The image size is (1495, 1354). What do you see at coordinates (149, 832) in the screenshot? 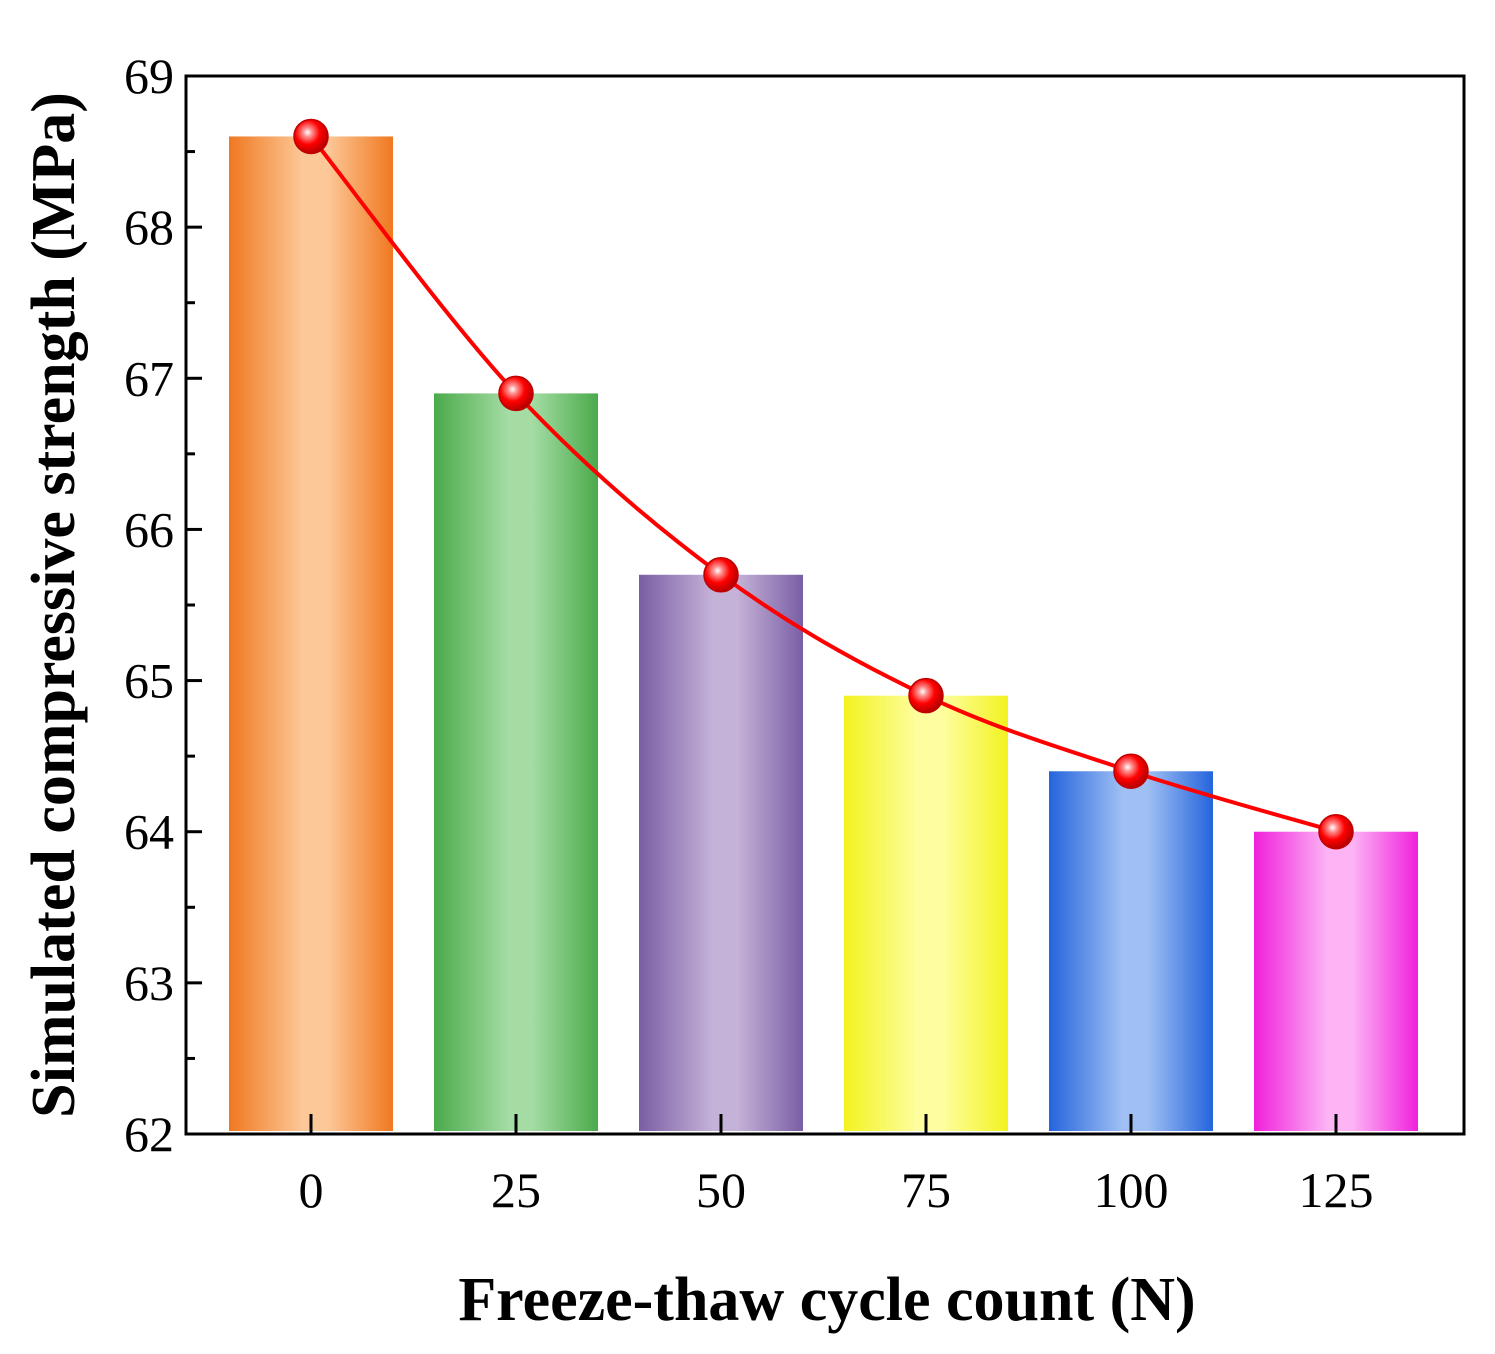
I see `y-tick-label: 64` at bounding box center [149, 832].